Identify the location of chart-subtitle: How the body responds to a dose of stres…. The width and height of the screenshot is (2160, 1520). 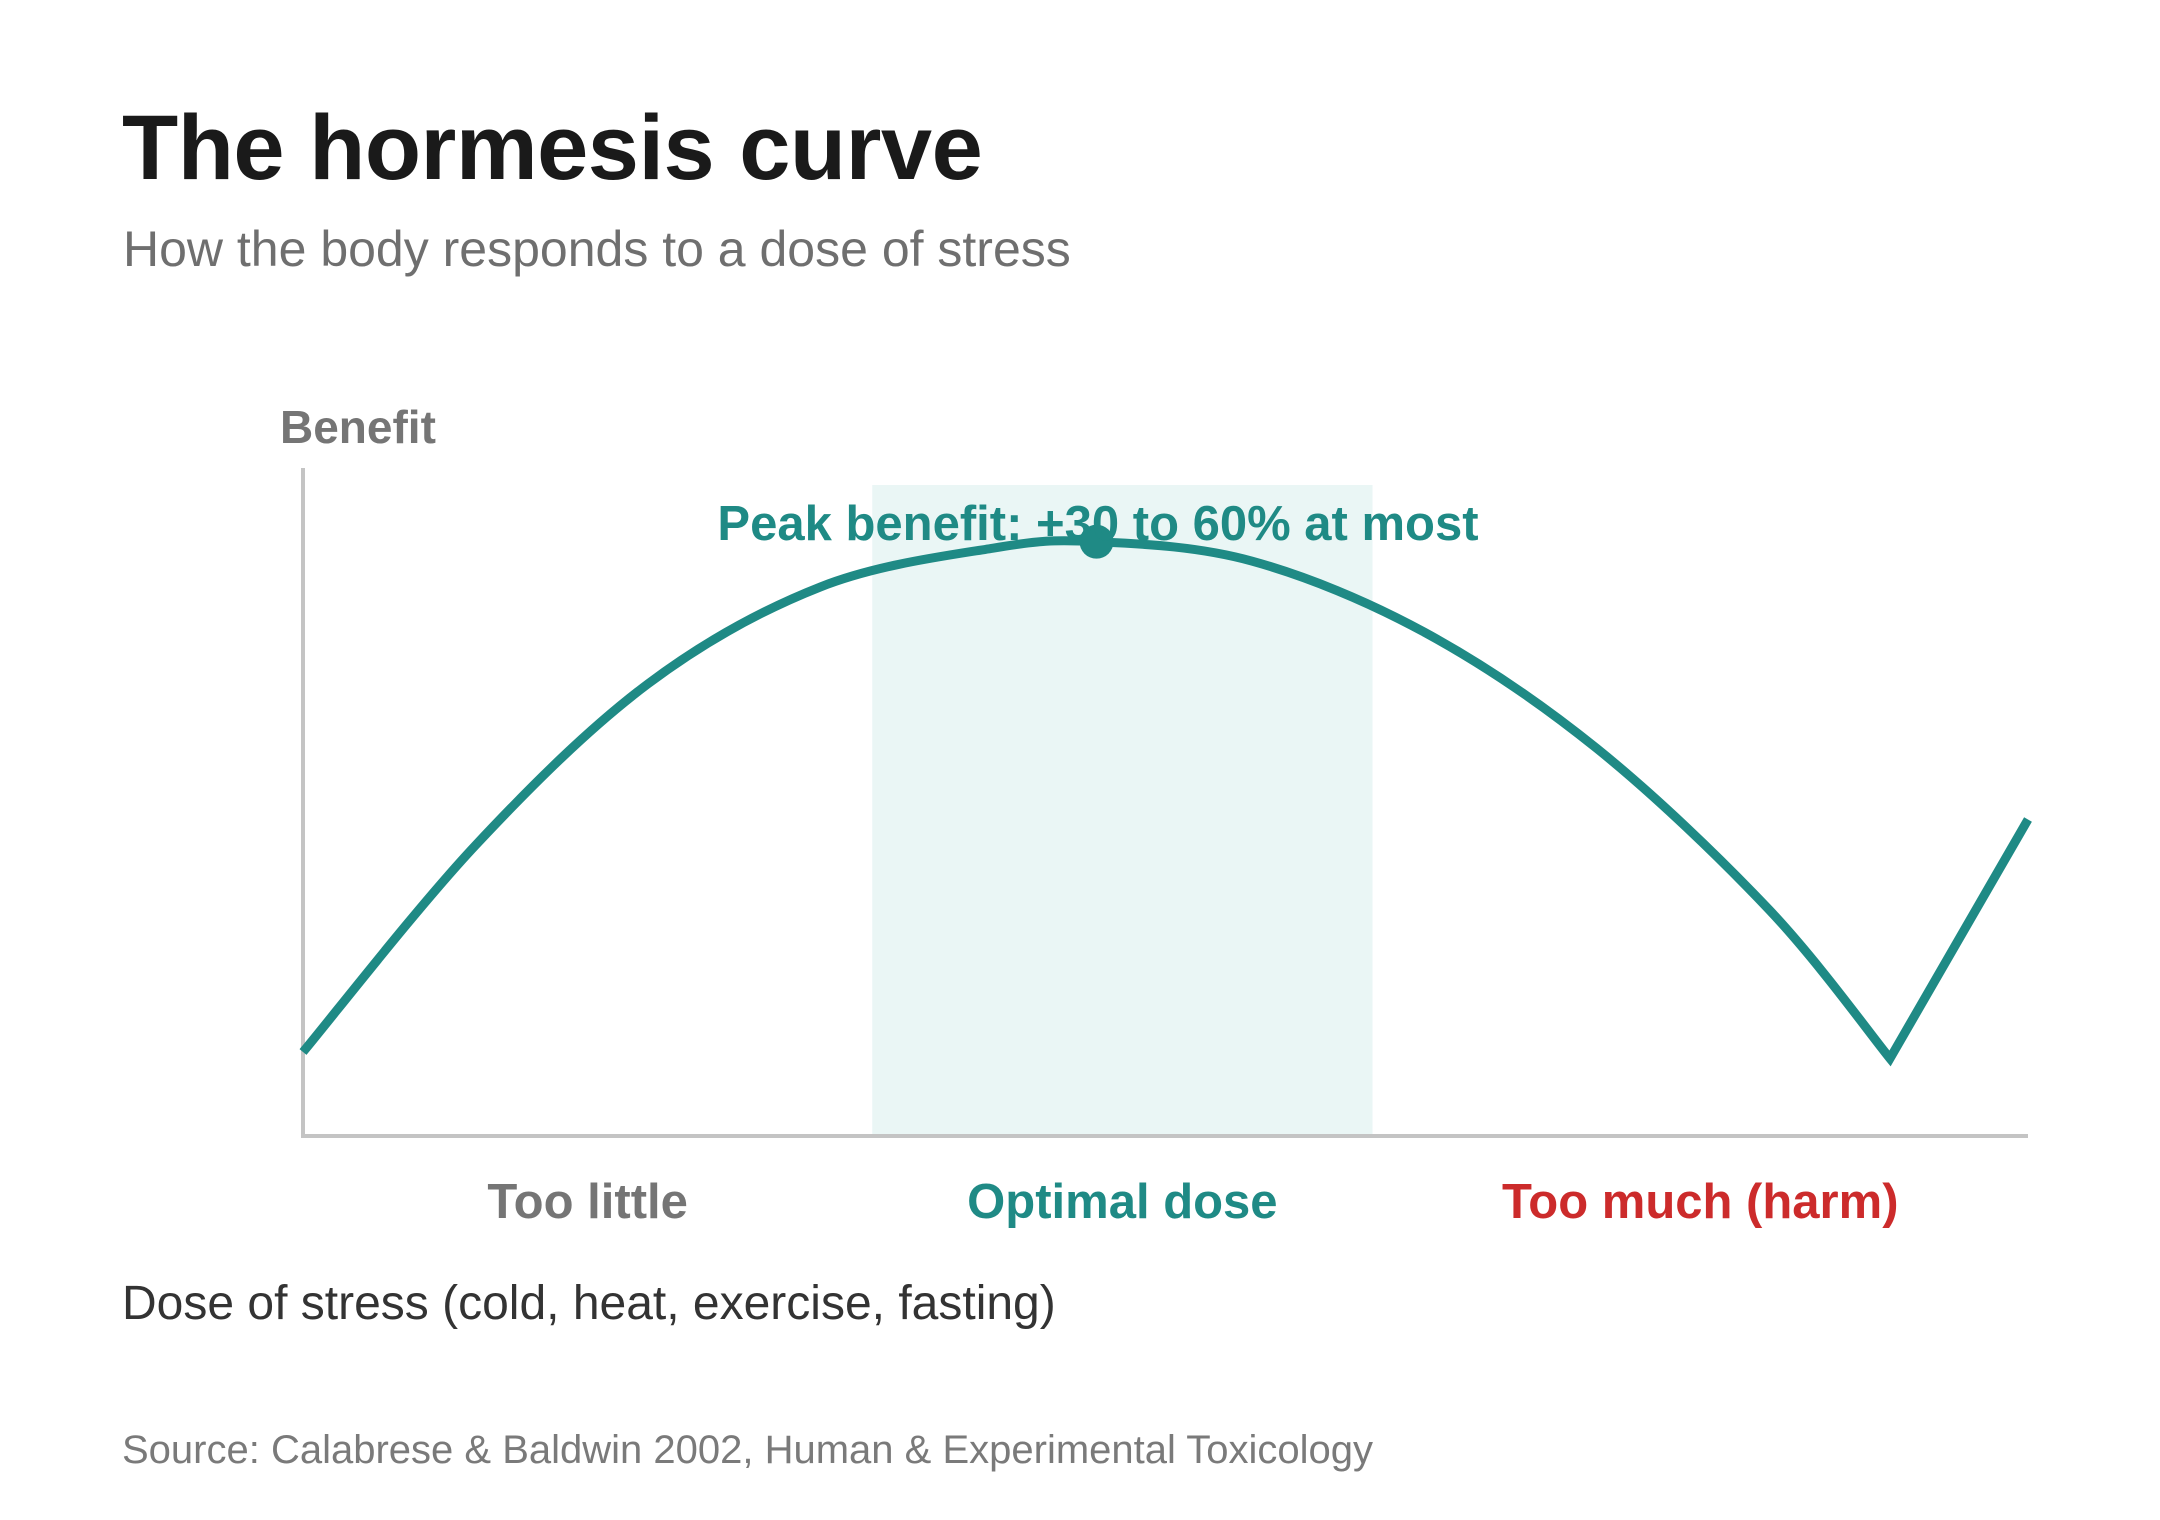
(597, 249).